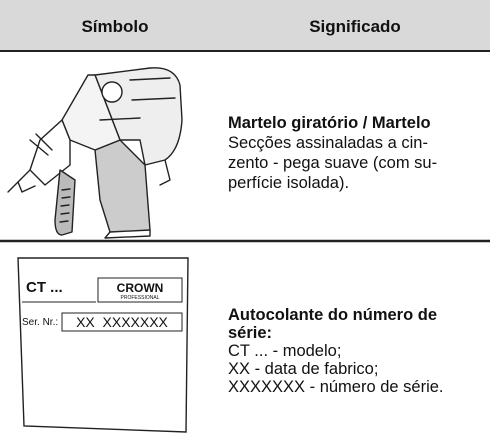  I want to click on header-symbol: Símbolo, so click(114, 26).